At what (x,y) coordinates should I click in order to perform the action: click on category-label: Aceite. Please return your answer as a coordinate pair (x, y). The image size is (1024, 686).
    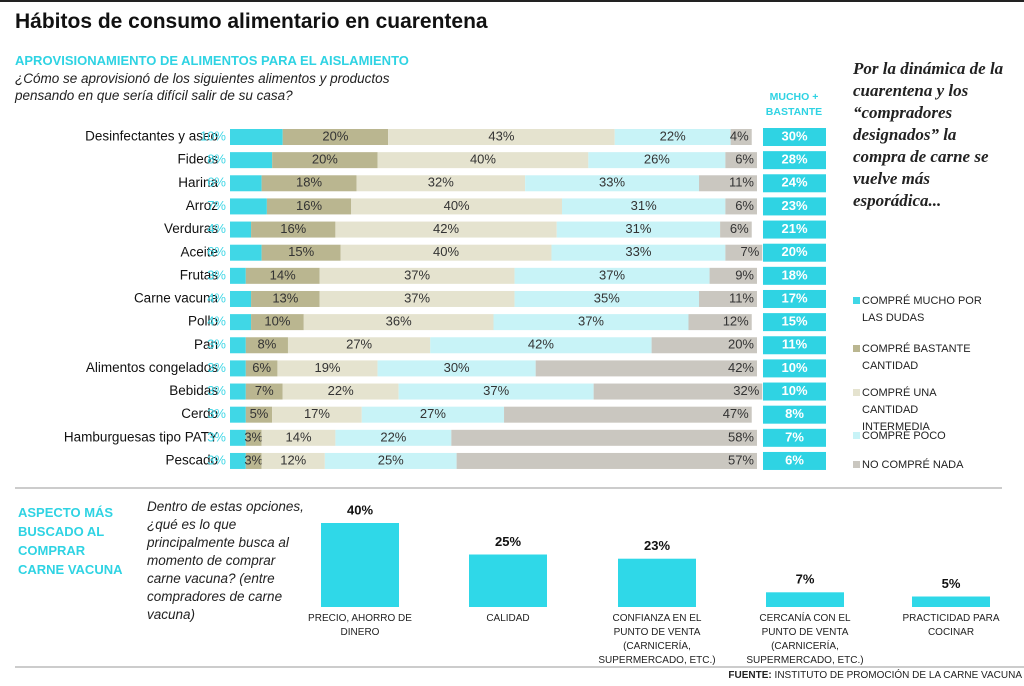
    Looking at the image, I should click on (199, 251).